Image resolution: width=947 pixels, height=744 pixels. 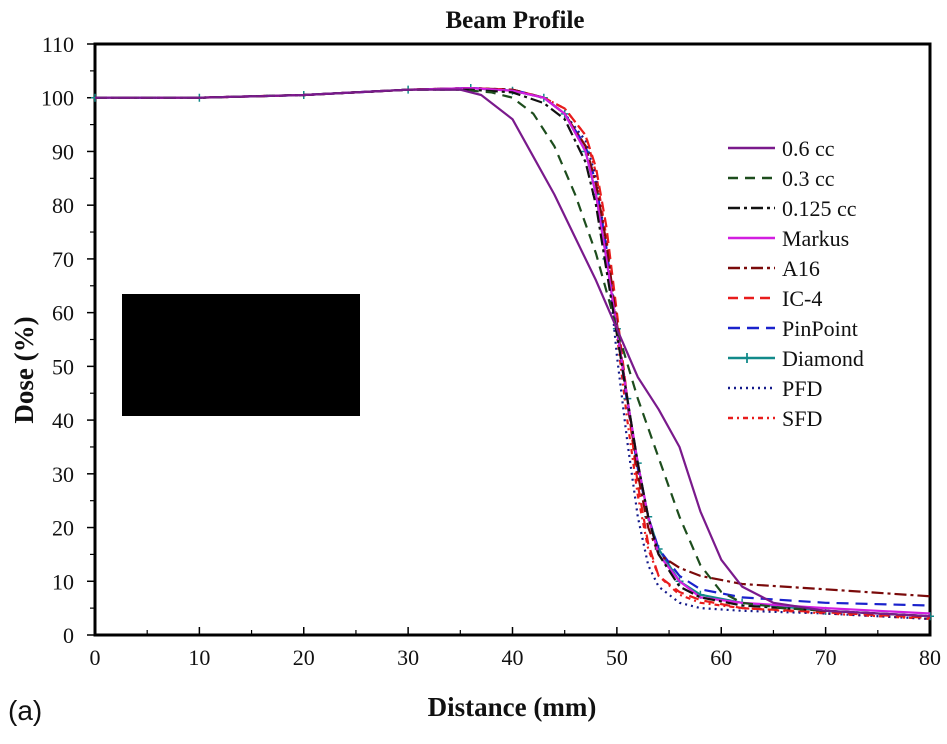 What do you see at coordinates (57, 98) in the screenshot?
I see `y-tick-label: 100` at bounding box center [57, 98].